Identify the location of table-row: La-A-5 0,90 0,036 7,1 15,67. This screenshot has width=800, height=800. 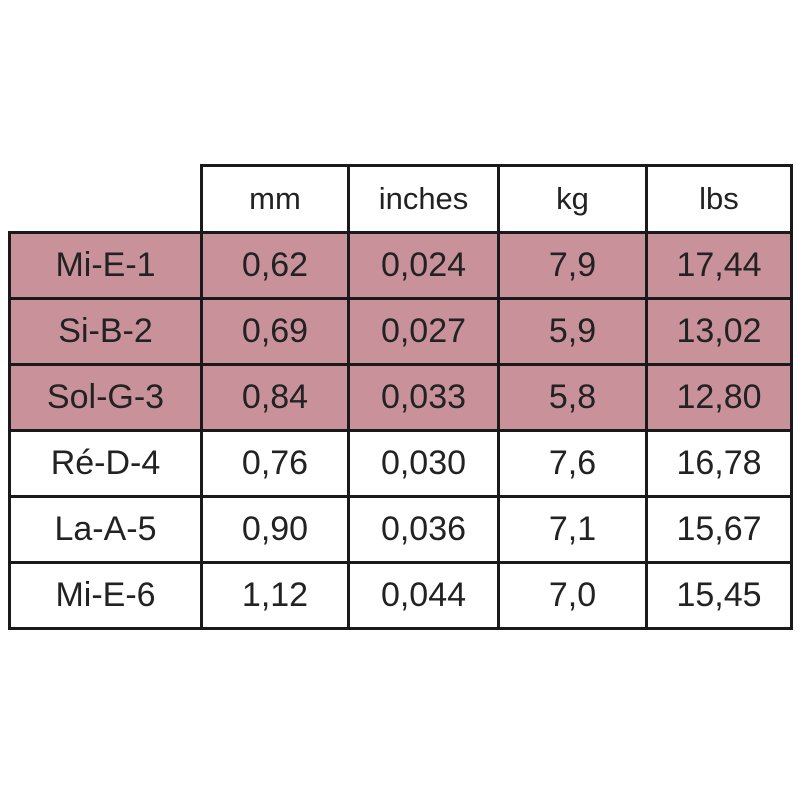
(400, 529).